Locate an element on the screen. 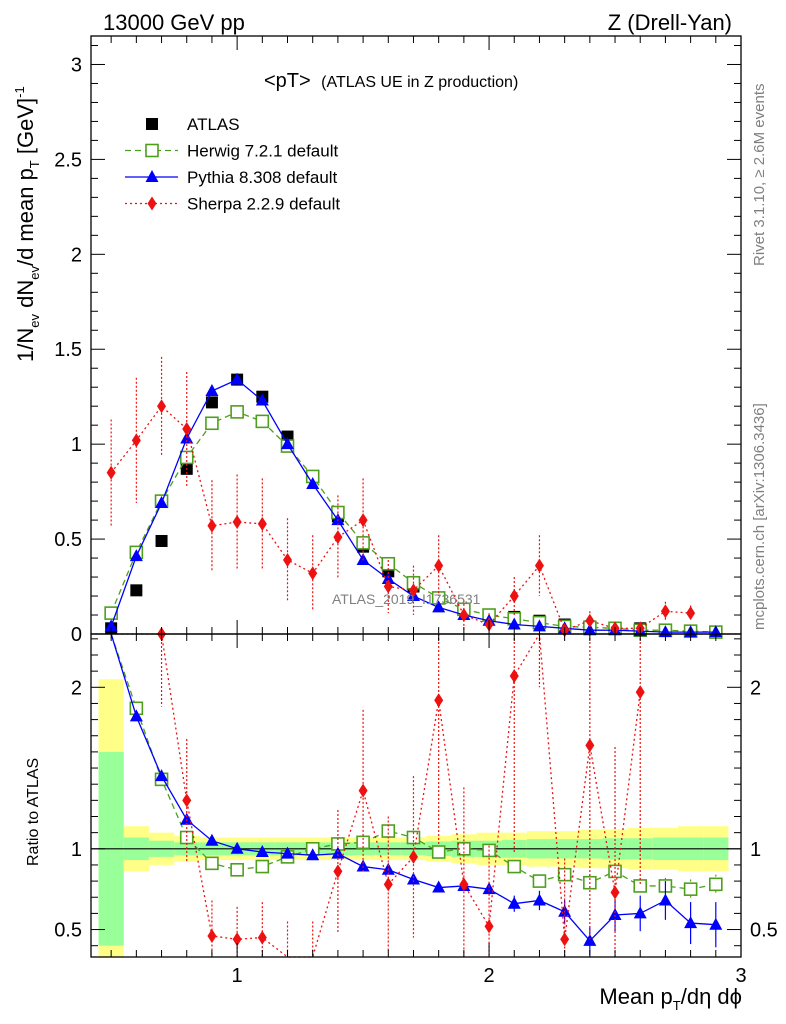 The width and height of the screenshot is (786, 1024). y-axis-label: 1/Nev dNev/d mean pT [GeV]-1 is located at coordinates (27, 224).